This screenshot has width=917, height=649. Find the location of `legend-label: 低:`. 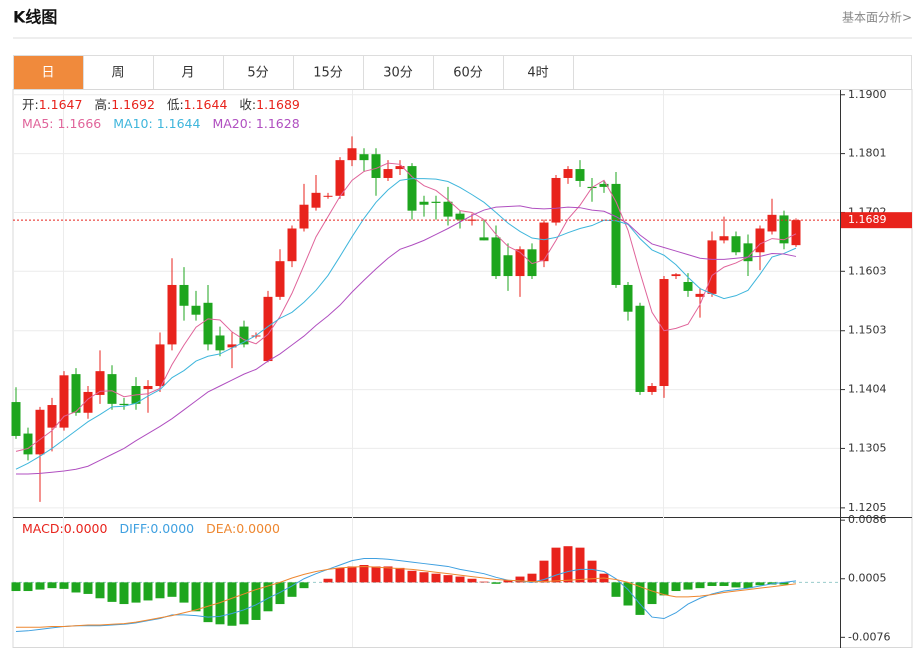

legend-label: 低: is located at coordinates (175, 104).